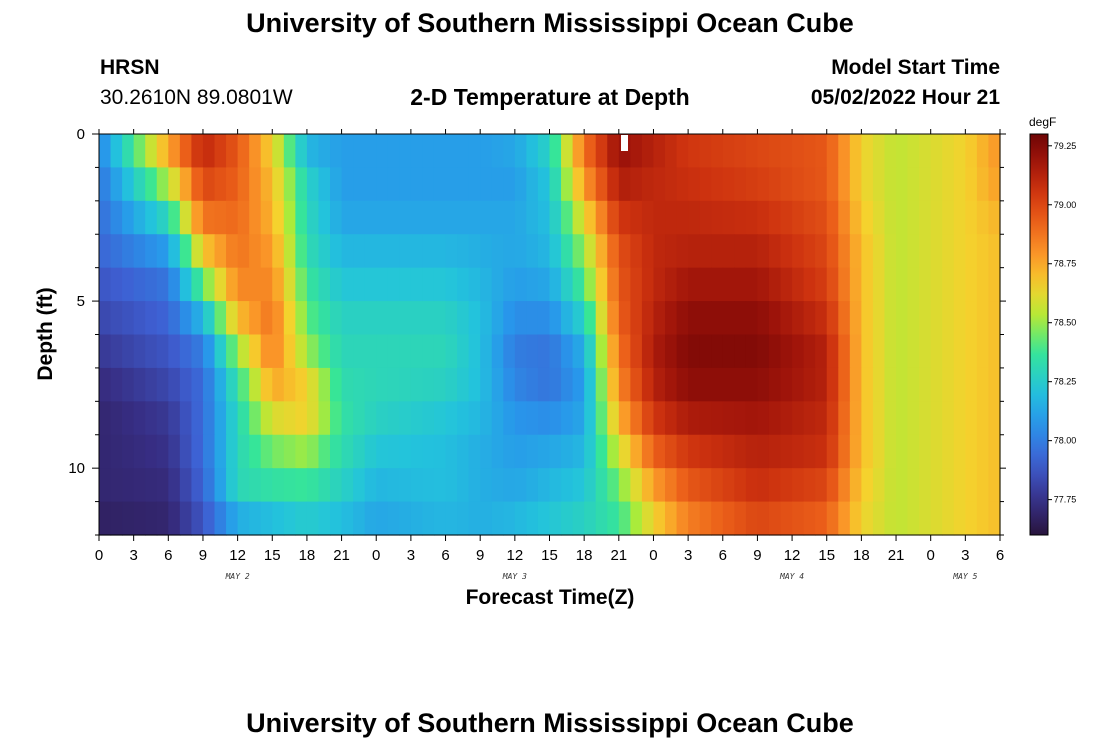  I want to click on x-tick-label: 15, so click(272, 555).